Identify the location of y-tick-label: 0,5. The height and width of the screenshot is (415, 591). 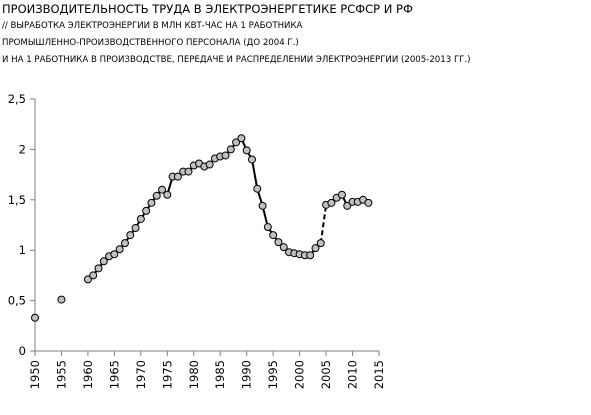
(17, 301).